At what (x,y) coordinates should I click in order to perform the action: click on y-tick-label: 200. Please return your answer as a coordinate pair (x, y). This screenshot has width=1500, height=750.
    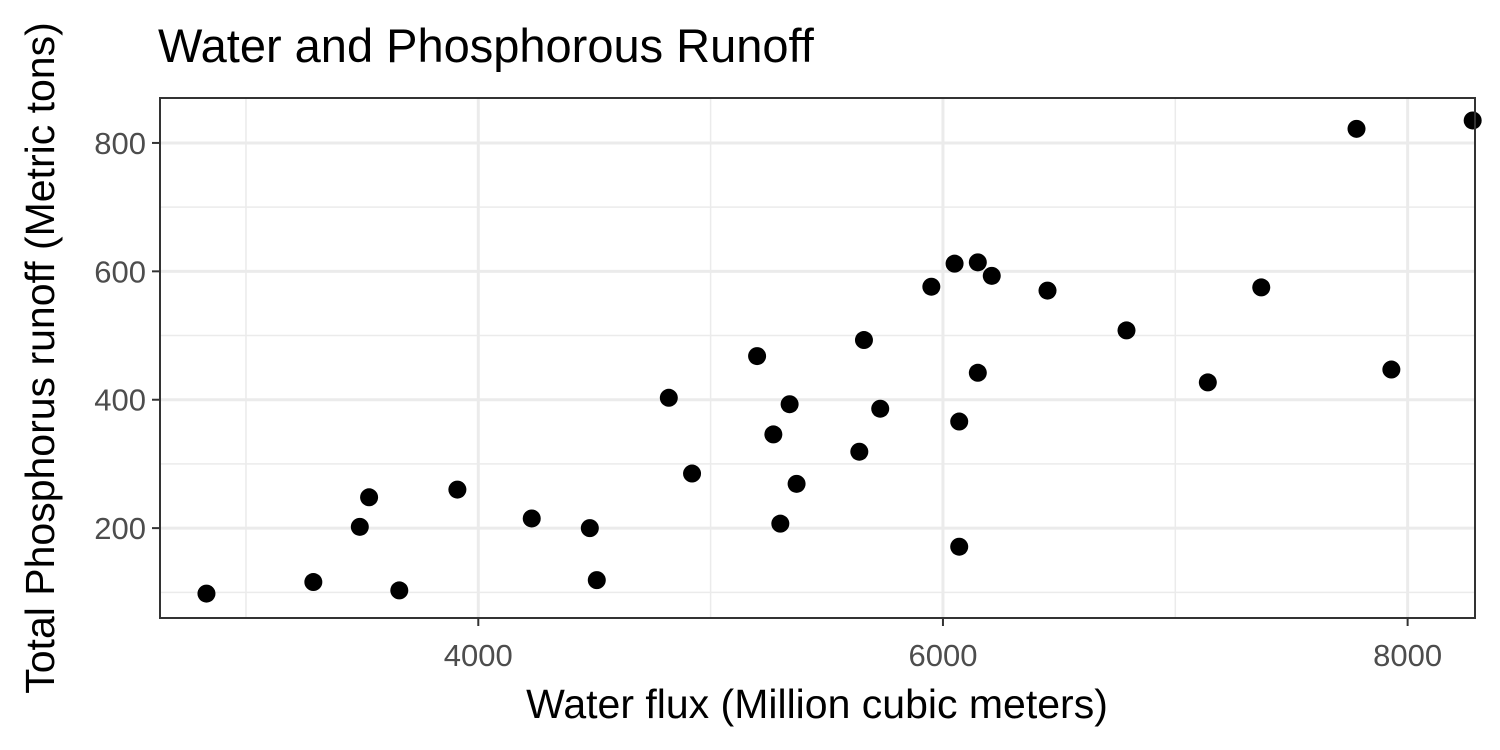
    Looking at the image, I should click on (120, 528).